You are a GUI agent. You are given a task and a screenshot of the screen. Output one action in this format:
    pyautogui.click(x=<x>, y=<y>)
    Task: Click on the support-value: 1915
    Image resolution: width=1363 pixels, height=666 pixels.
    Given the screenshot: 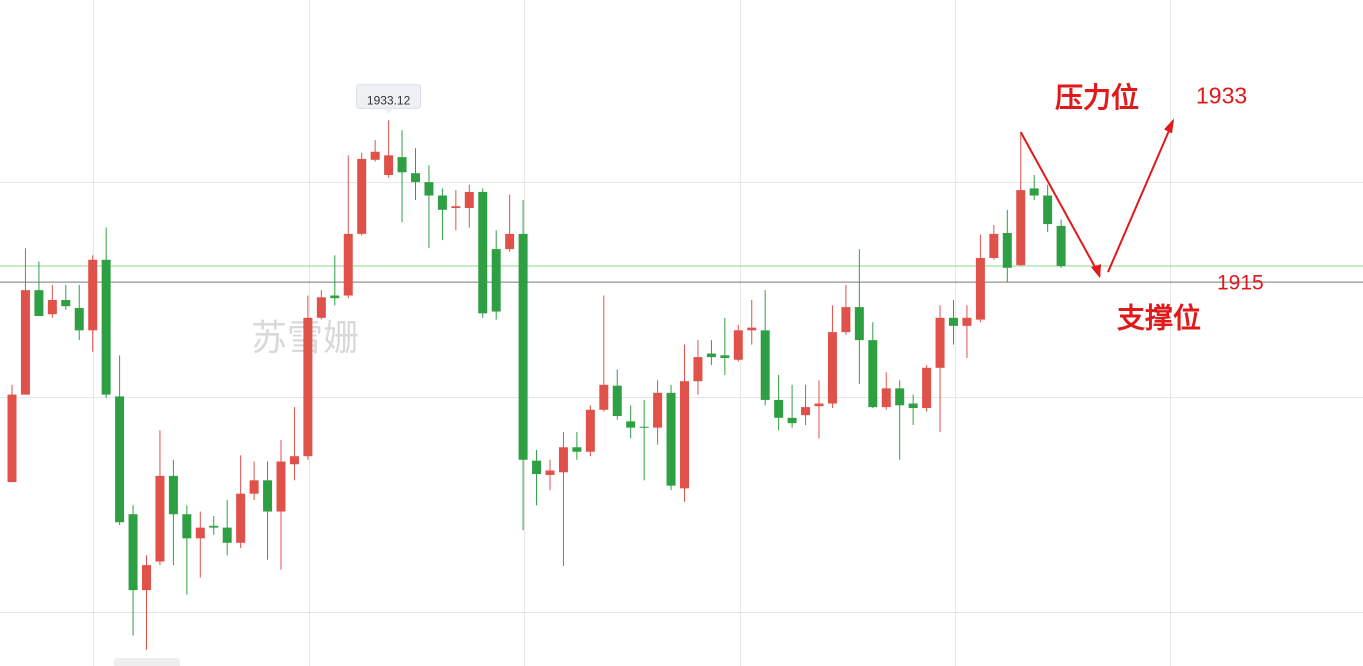 What is the action you would take?
    pyautogui.click(x=1240, y=283)
    